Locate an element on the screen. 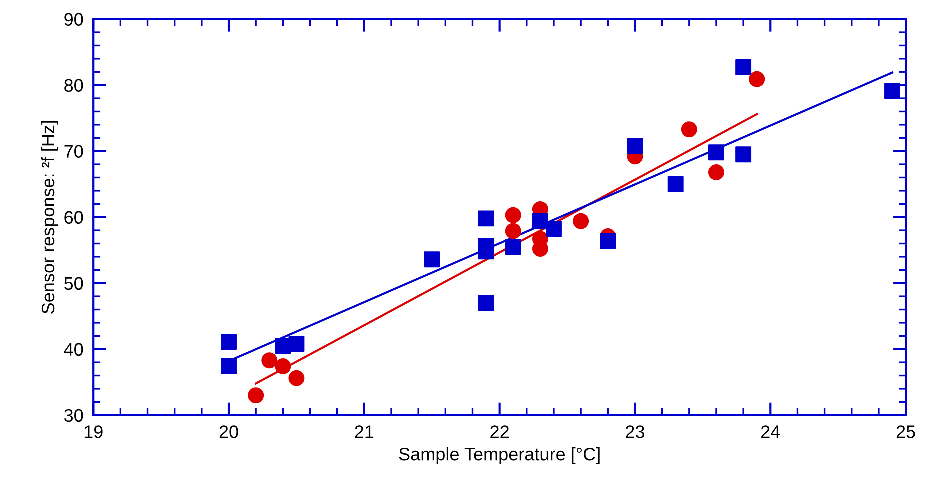 This screenshot has width=936, height=483. x-tick-label: 25 is located at coordinates (906, 432).